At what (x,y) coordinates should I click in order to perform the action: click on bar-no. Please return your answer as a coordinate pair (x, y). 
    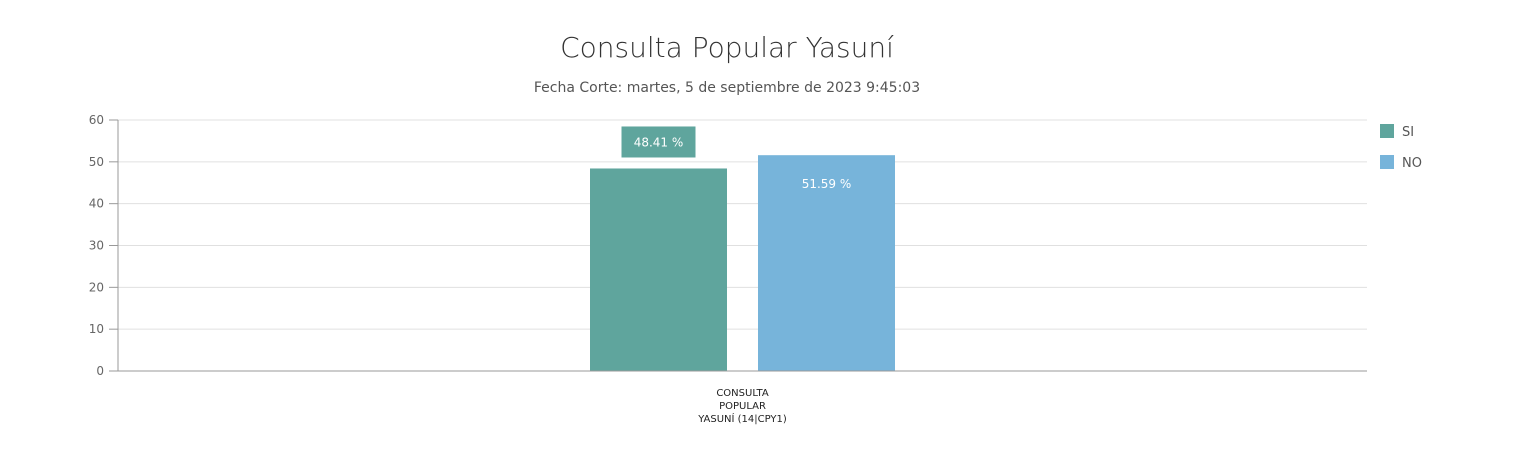
    Looking at the image, I should click on (826, 263).